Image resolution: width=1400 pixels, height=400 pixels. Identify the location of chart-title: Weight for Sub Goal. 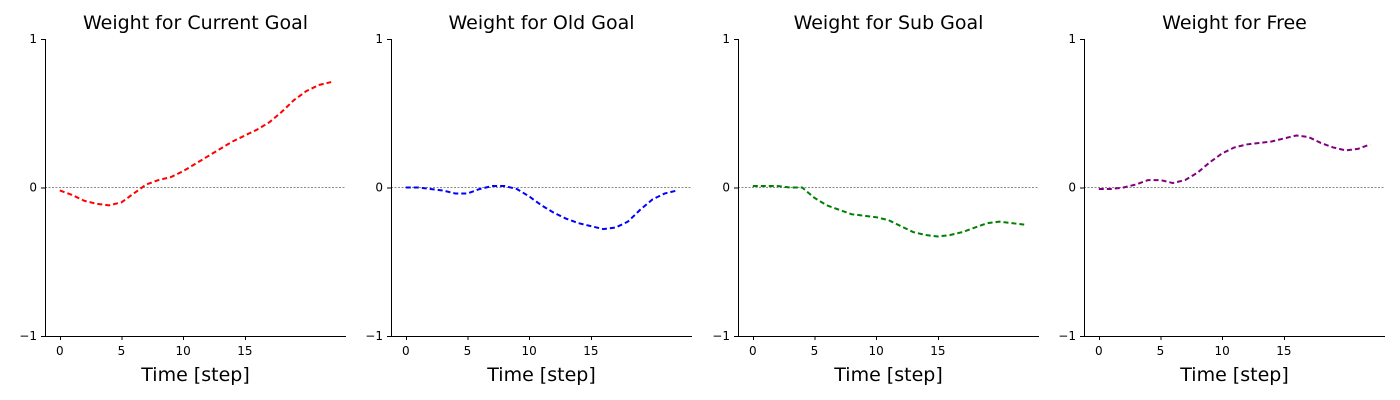
(889, 23).